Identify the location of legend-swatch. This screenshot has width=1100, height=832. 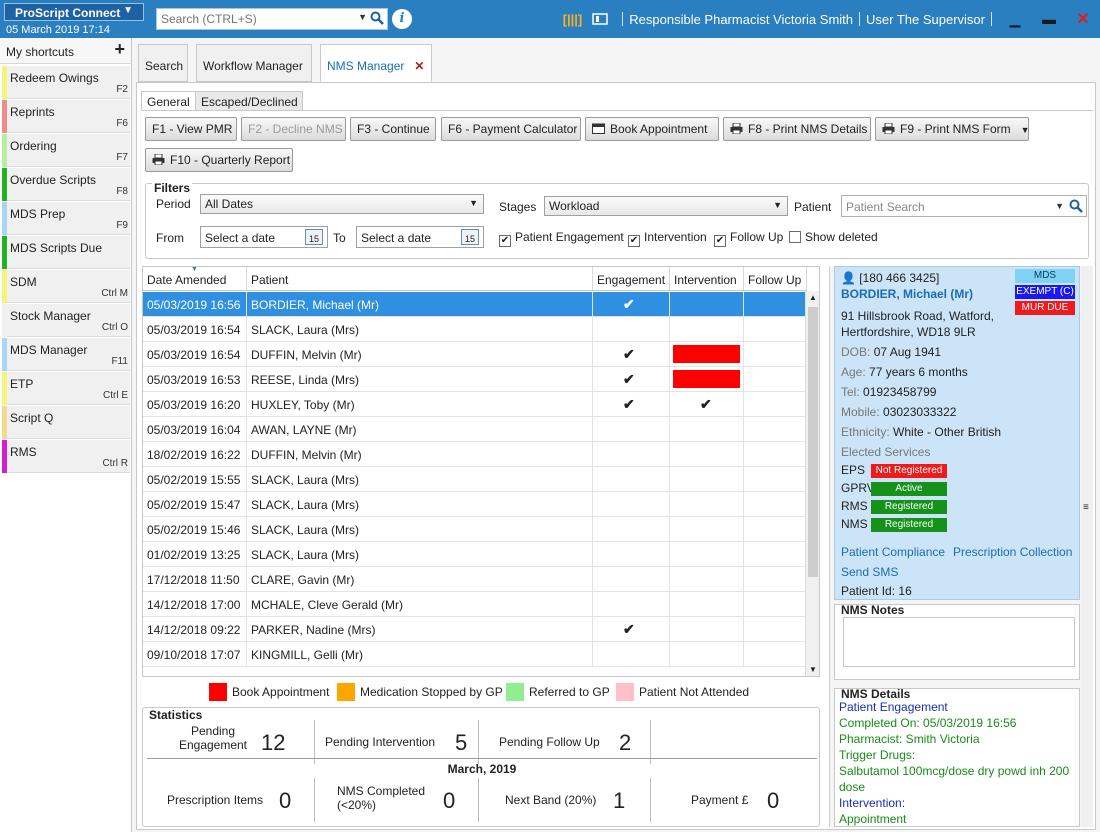
(346, 692).